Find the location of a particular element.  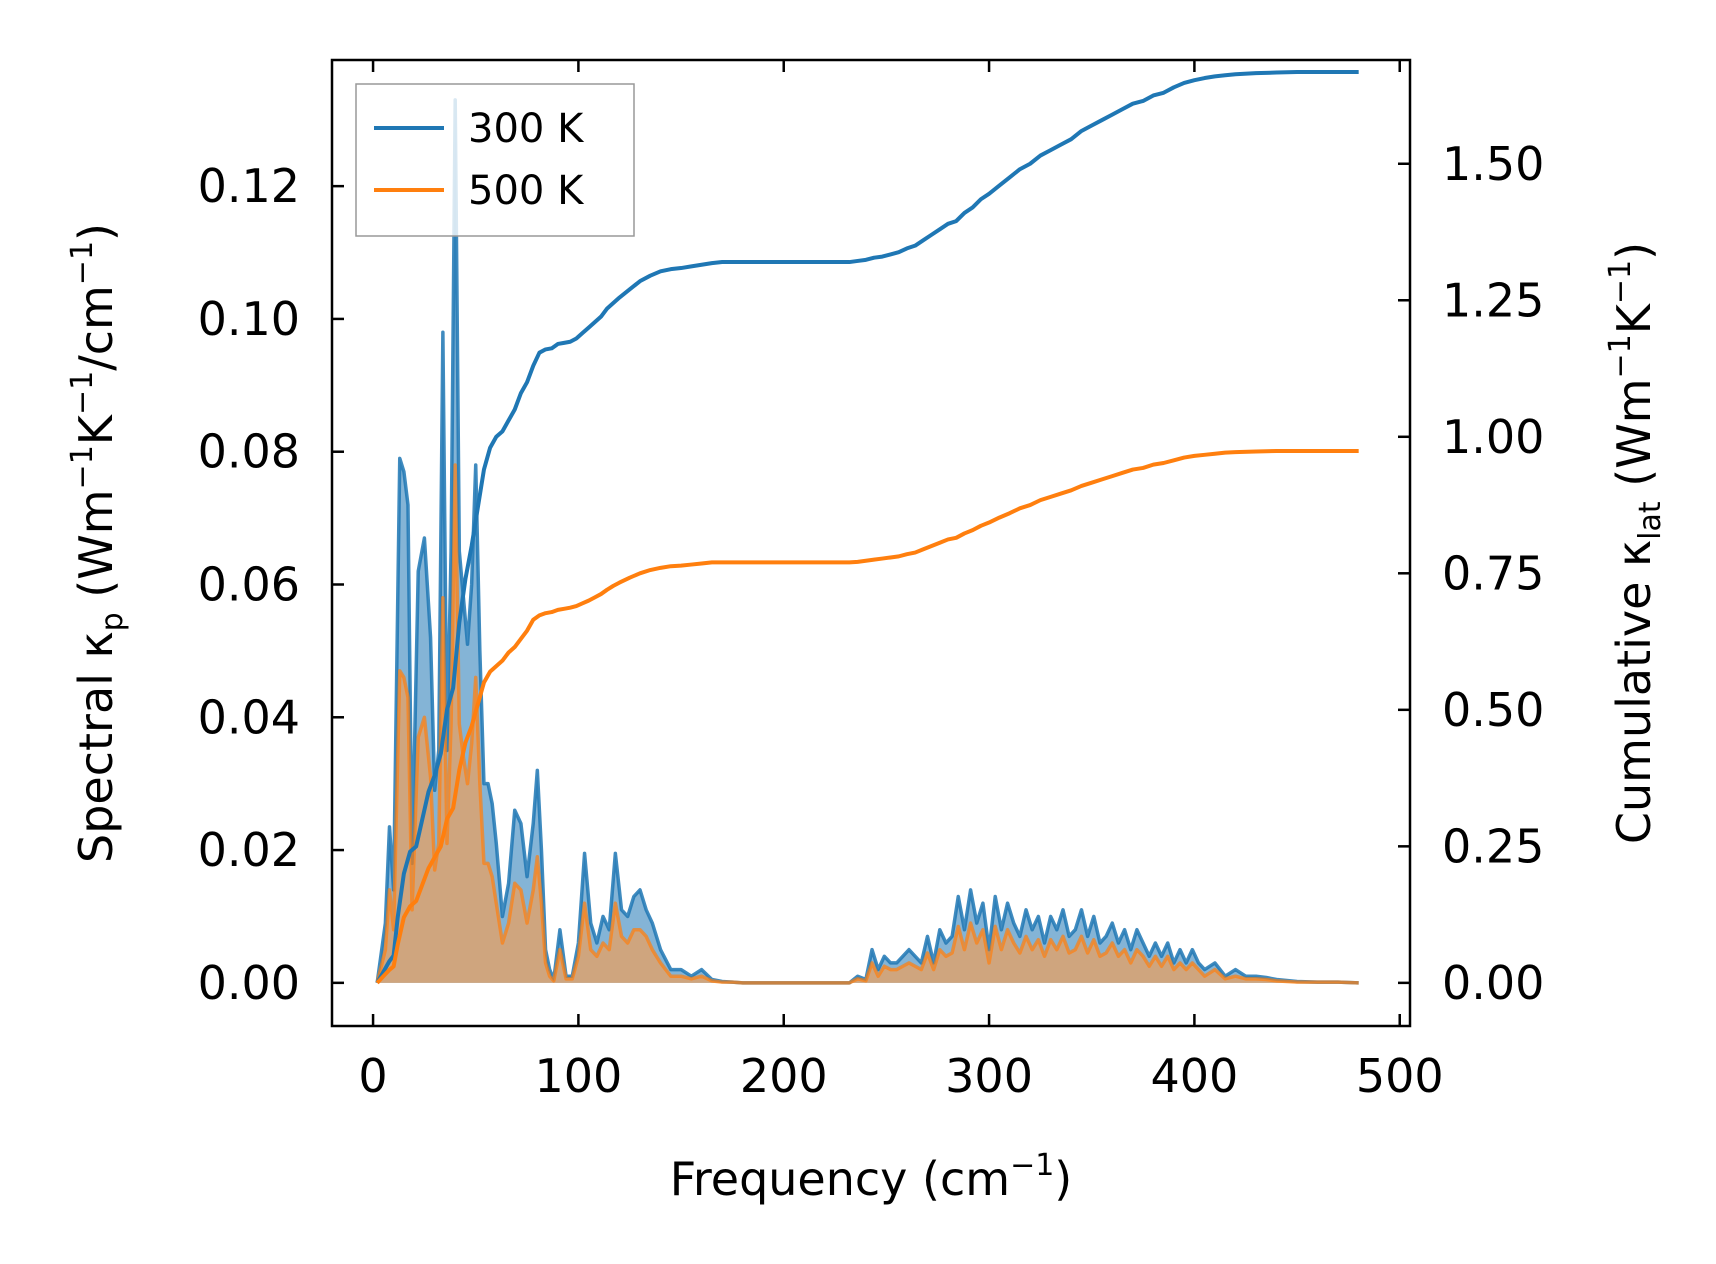

x-tick-label: 400 is located at coordinates (1194, 1076).